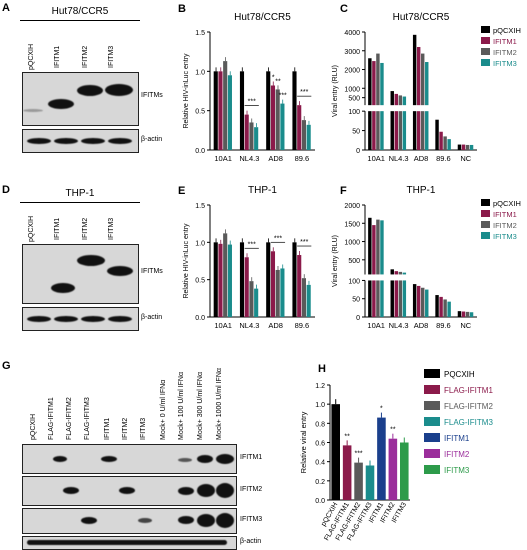 This screenshot has width=527, height=550. What do you see at coordinates (262, 17) in the screenshot?
I see `chart-title: Hut78/CCR5` at bounding box center [262, 17].